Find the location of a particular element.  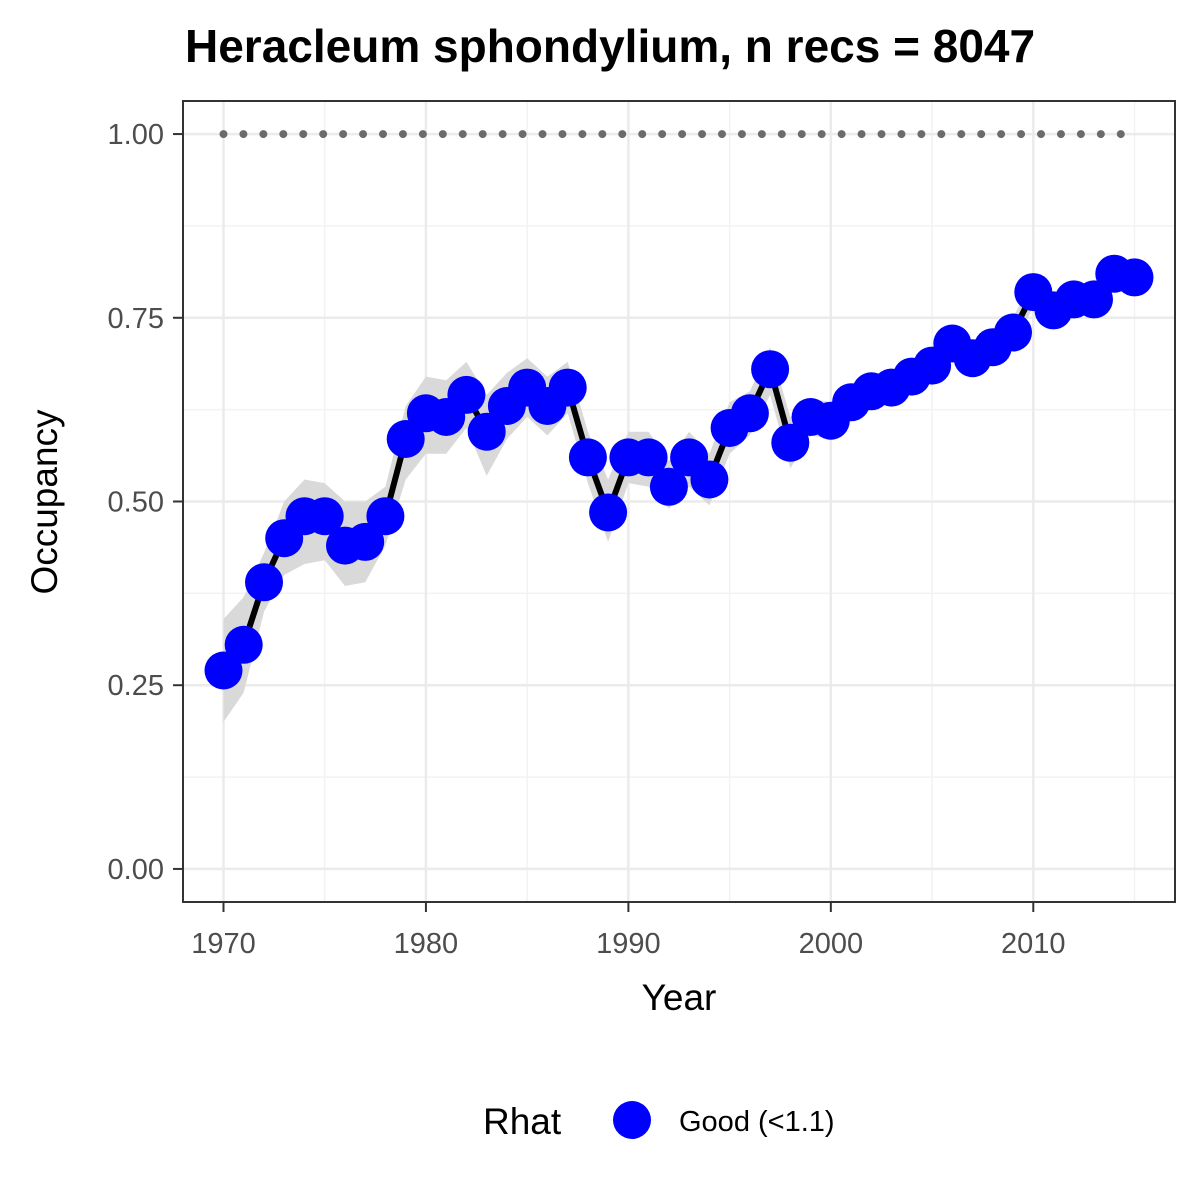

y-axis-ticks: 0.00 0.25 0.50 0.75 1.00 is located at coordinates (145, 502).